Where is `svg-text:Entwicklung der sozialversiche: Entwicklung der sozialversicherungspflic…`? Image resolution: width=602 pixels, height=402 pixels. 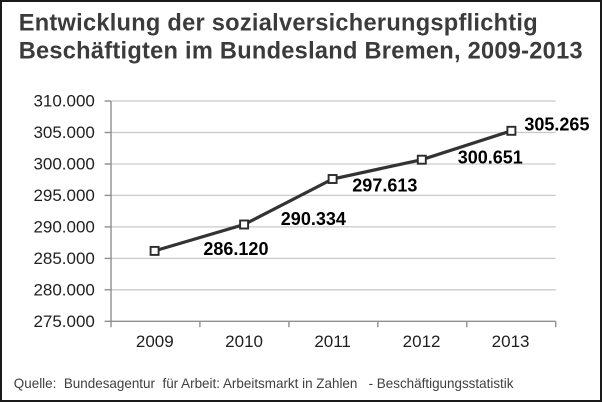 svg-text:Entwicklung der sozialversiche: Entwicklung der sozialversicherungspflic… is located at coordinates (278, 24).